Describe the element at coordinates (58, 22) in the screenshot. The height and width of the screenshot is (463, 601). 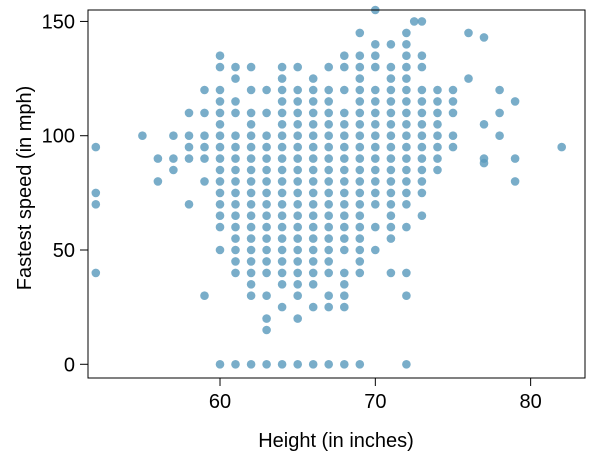
I see `y-tick-label: 150` at that location.